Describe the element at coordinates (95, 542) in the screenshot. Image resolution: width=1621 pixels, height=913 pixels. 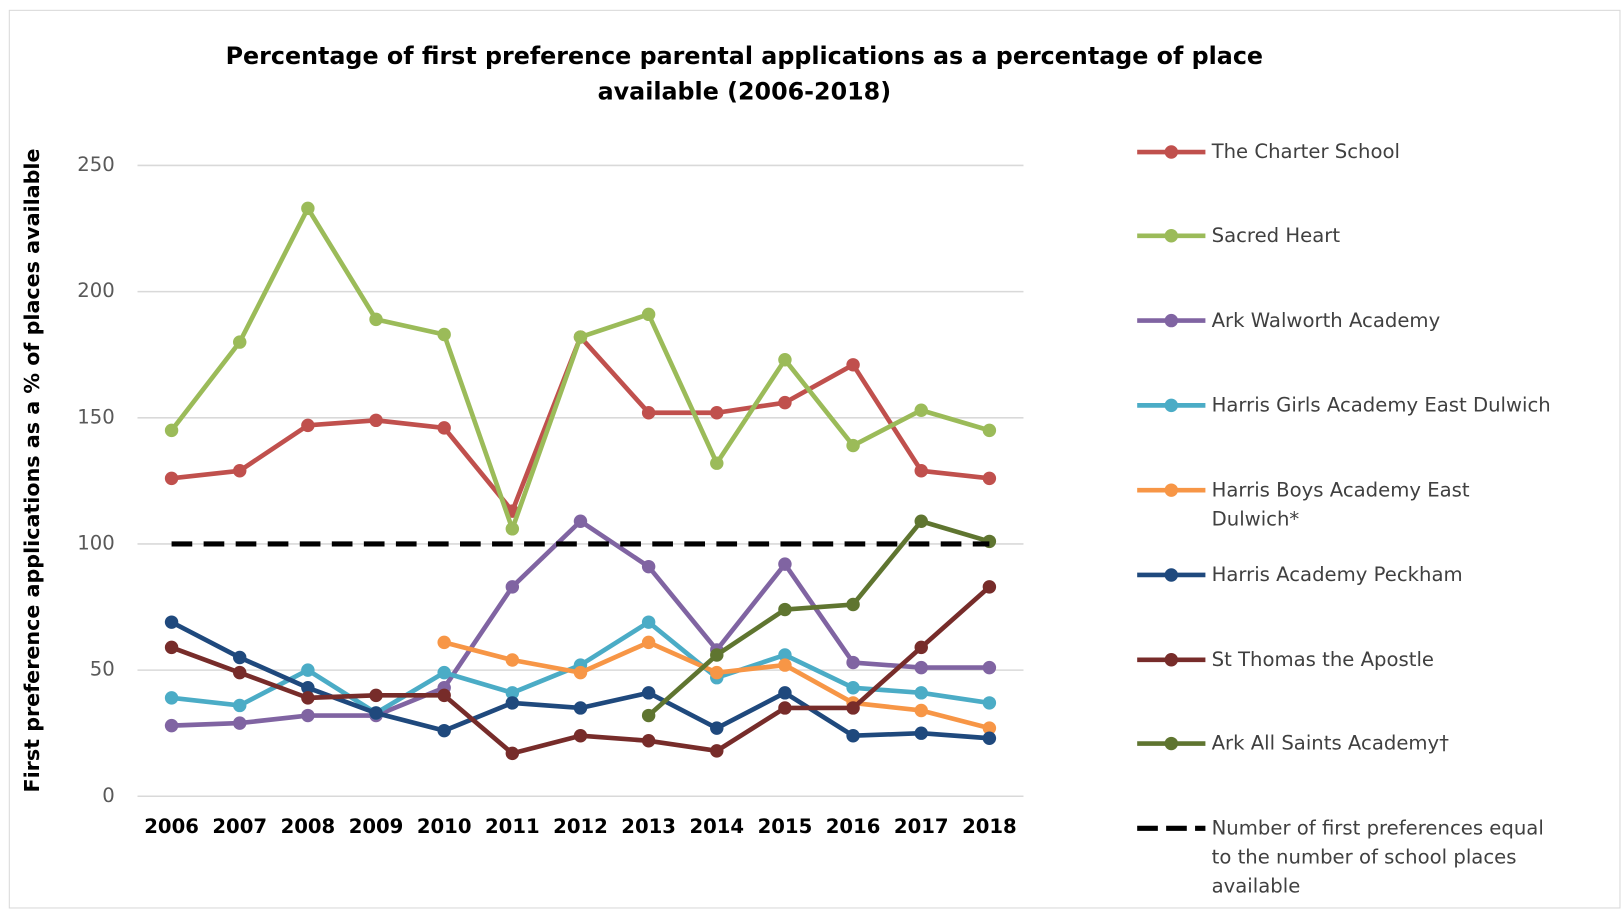
I see `y-tick-label: 100` at that location.